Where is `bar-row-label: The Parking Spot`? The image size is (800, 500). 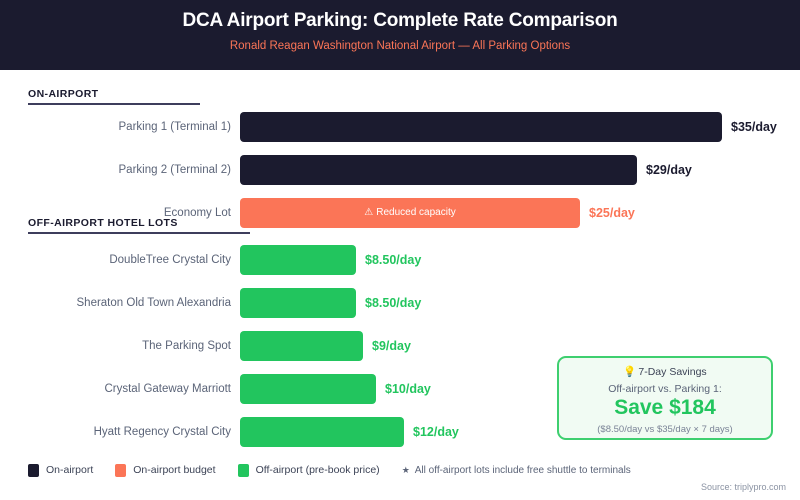 bar-row-label: The Parking Spot is located at coordinates (186, 346).